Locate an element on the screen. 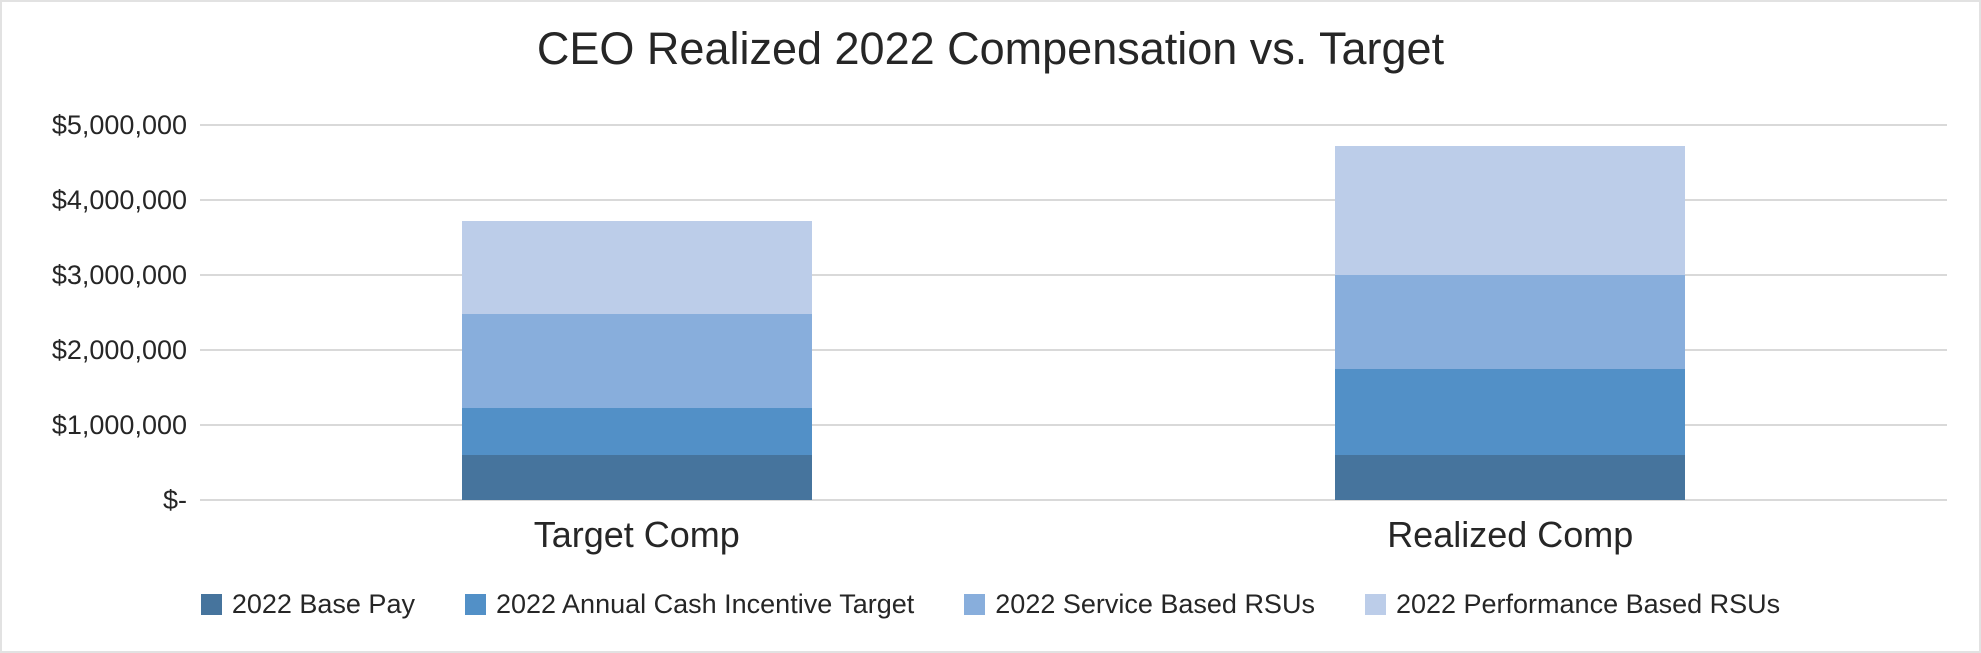 The height and width of the screenshot is (653, 1981). legend-label: 2022 Performance Based RSUs is located at coordinates (1588, 604).